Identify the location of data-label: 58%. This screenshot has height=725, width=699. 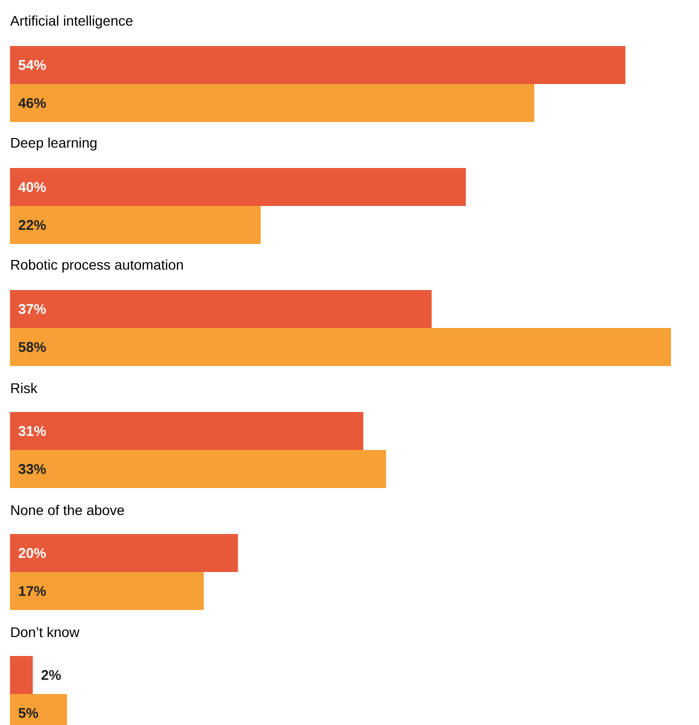
(32, 347).